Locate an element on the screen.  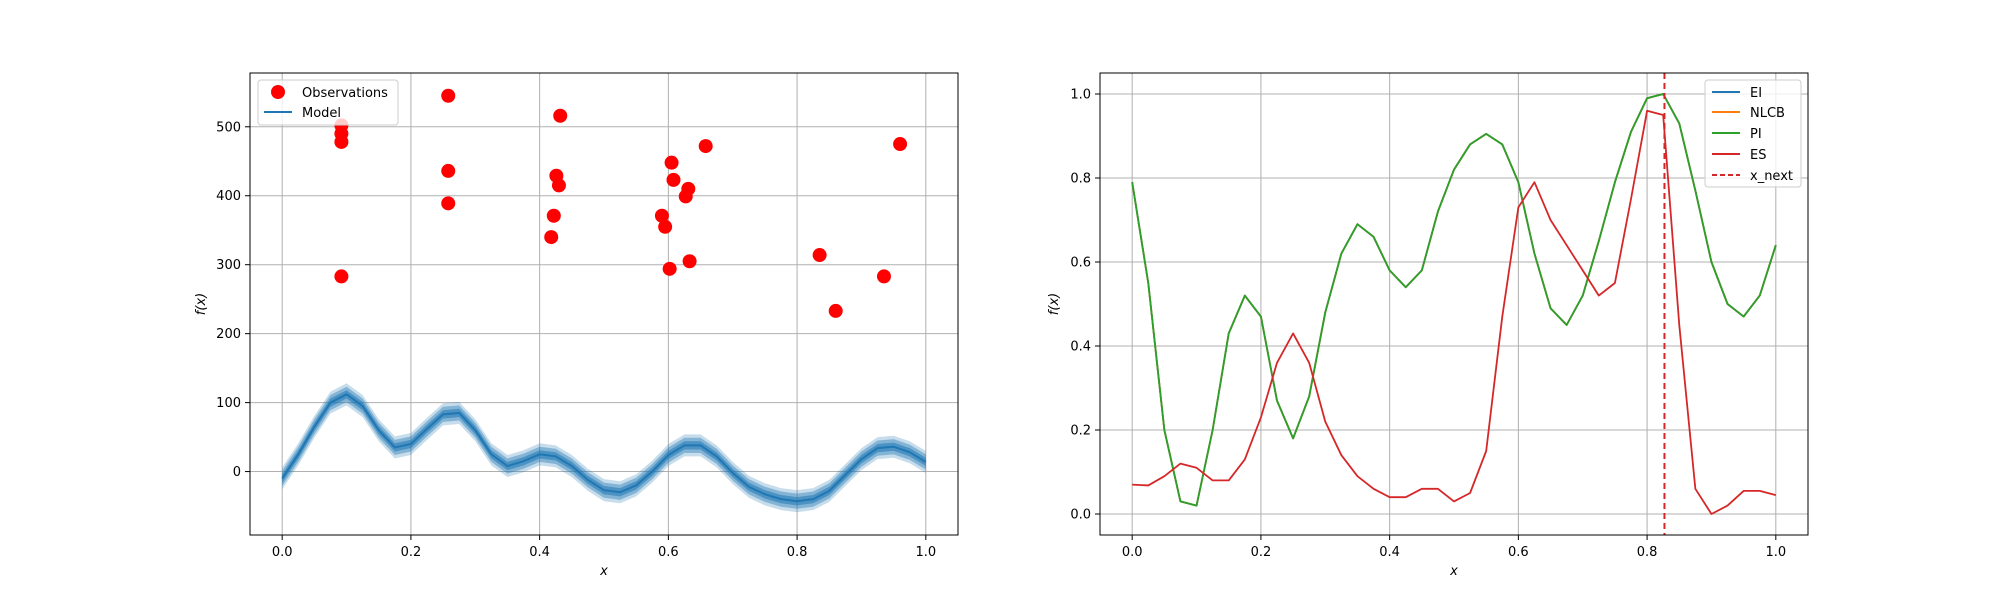
legend-observations-label: Observations is located at coordinates (345, 93).